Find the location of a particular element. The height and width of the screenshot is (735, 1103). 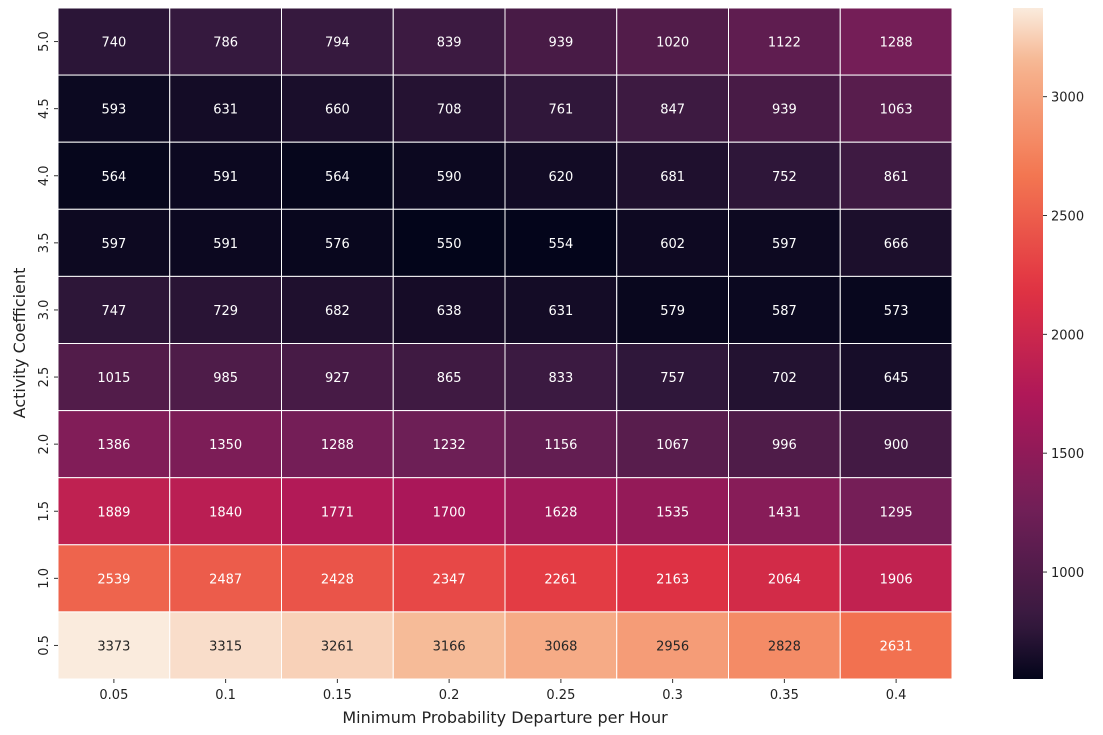

cell-value-label: 3166 is located at coordinates (449, 646).